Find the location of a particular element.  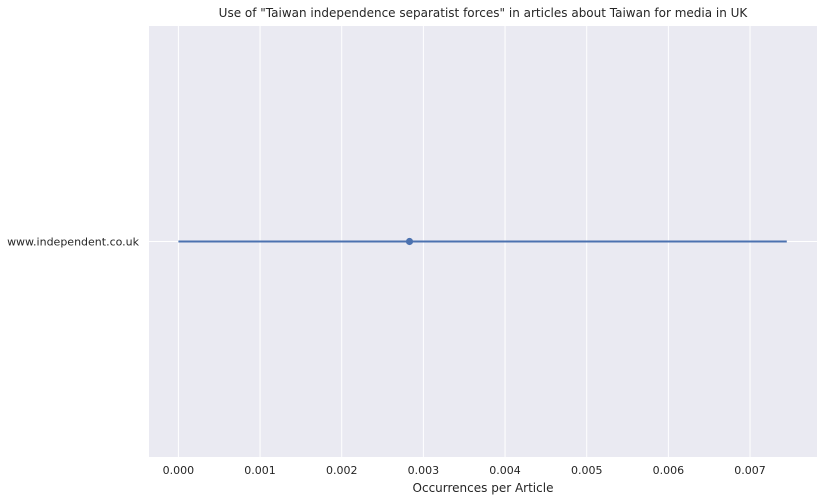

x-tick-label: 0.004 is located at coordinates (505, 470).